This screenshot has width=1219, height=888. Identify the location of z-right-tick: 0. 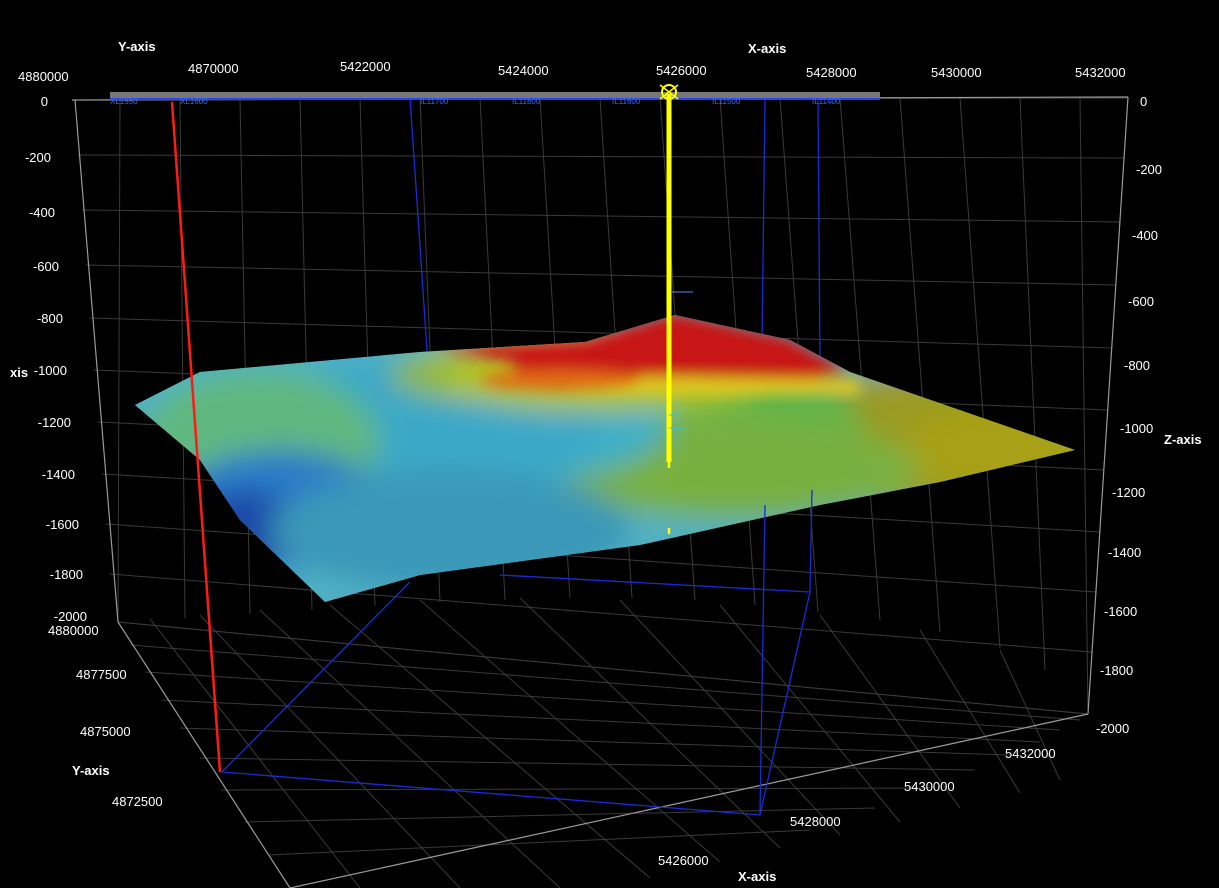
(1144, 101).